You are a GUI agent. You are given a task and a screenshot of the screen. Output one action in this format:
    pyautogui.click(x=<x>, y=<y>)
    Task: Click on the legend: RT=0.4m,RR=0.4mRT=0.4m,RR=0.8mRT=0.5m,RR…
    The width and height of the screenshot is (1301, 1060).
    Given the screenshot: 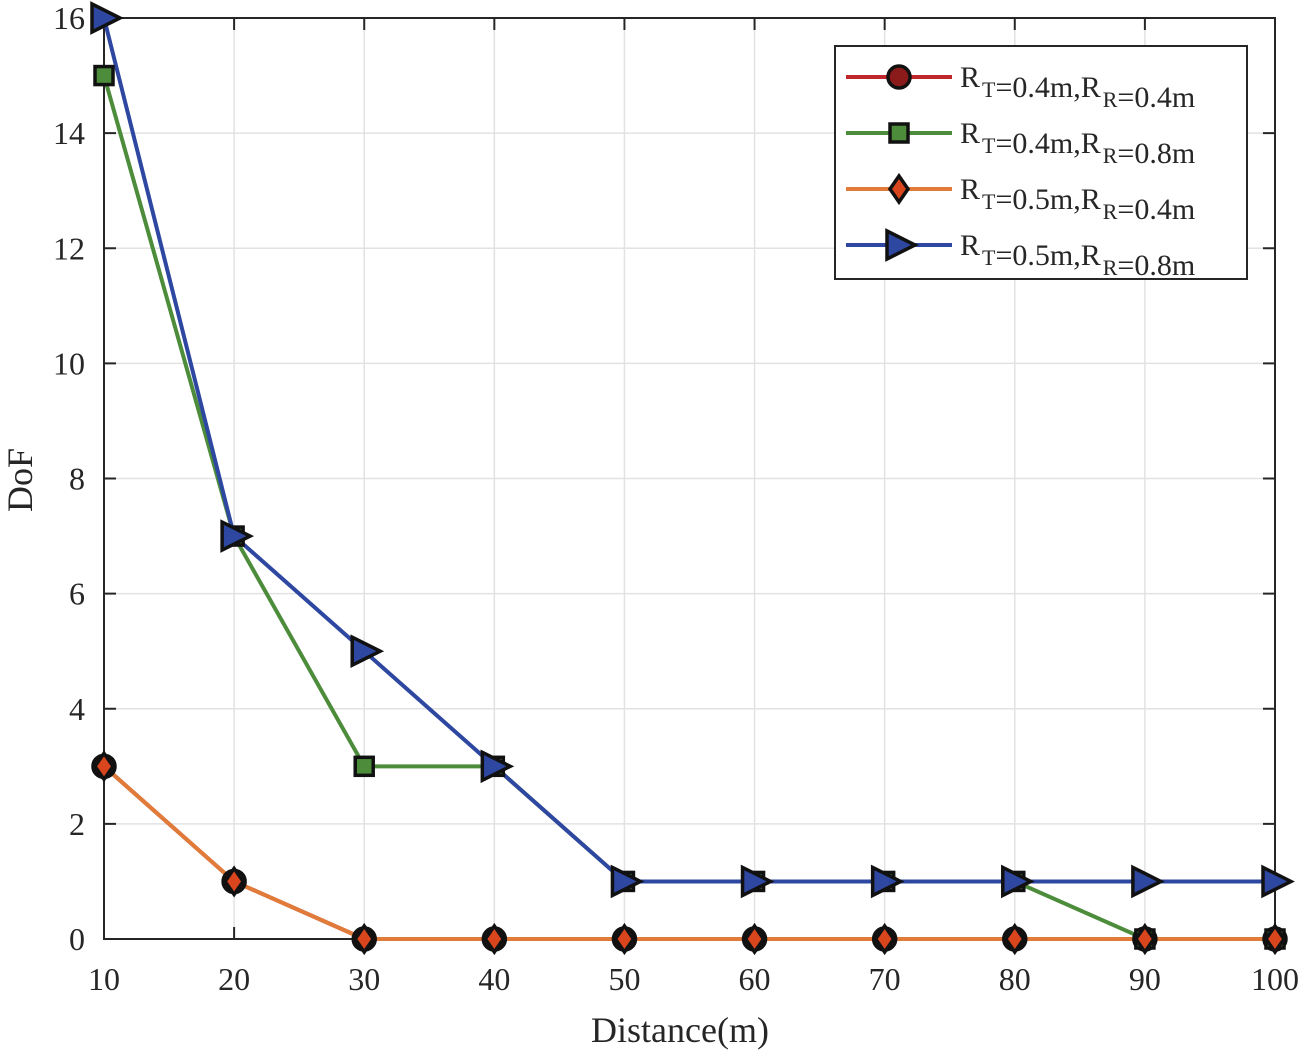 What is the action you would take?
    pyautogui.click(x=1041, y=163)
    